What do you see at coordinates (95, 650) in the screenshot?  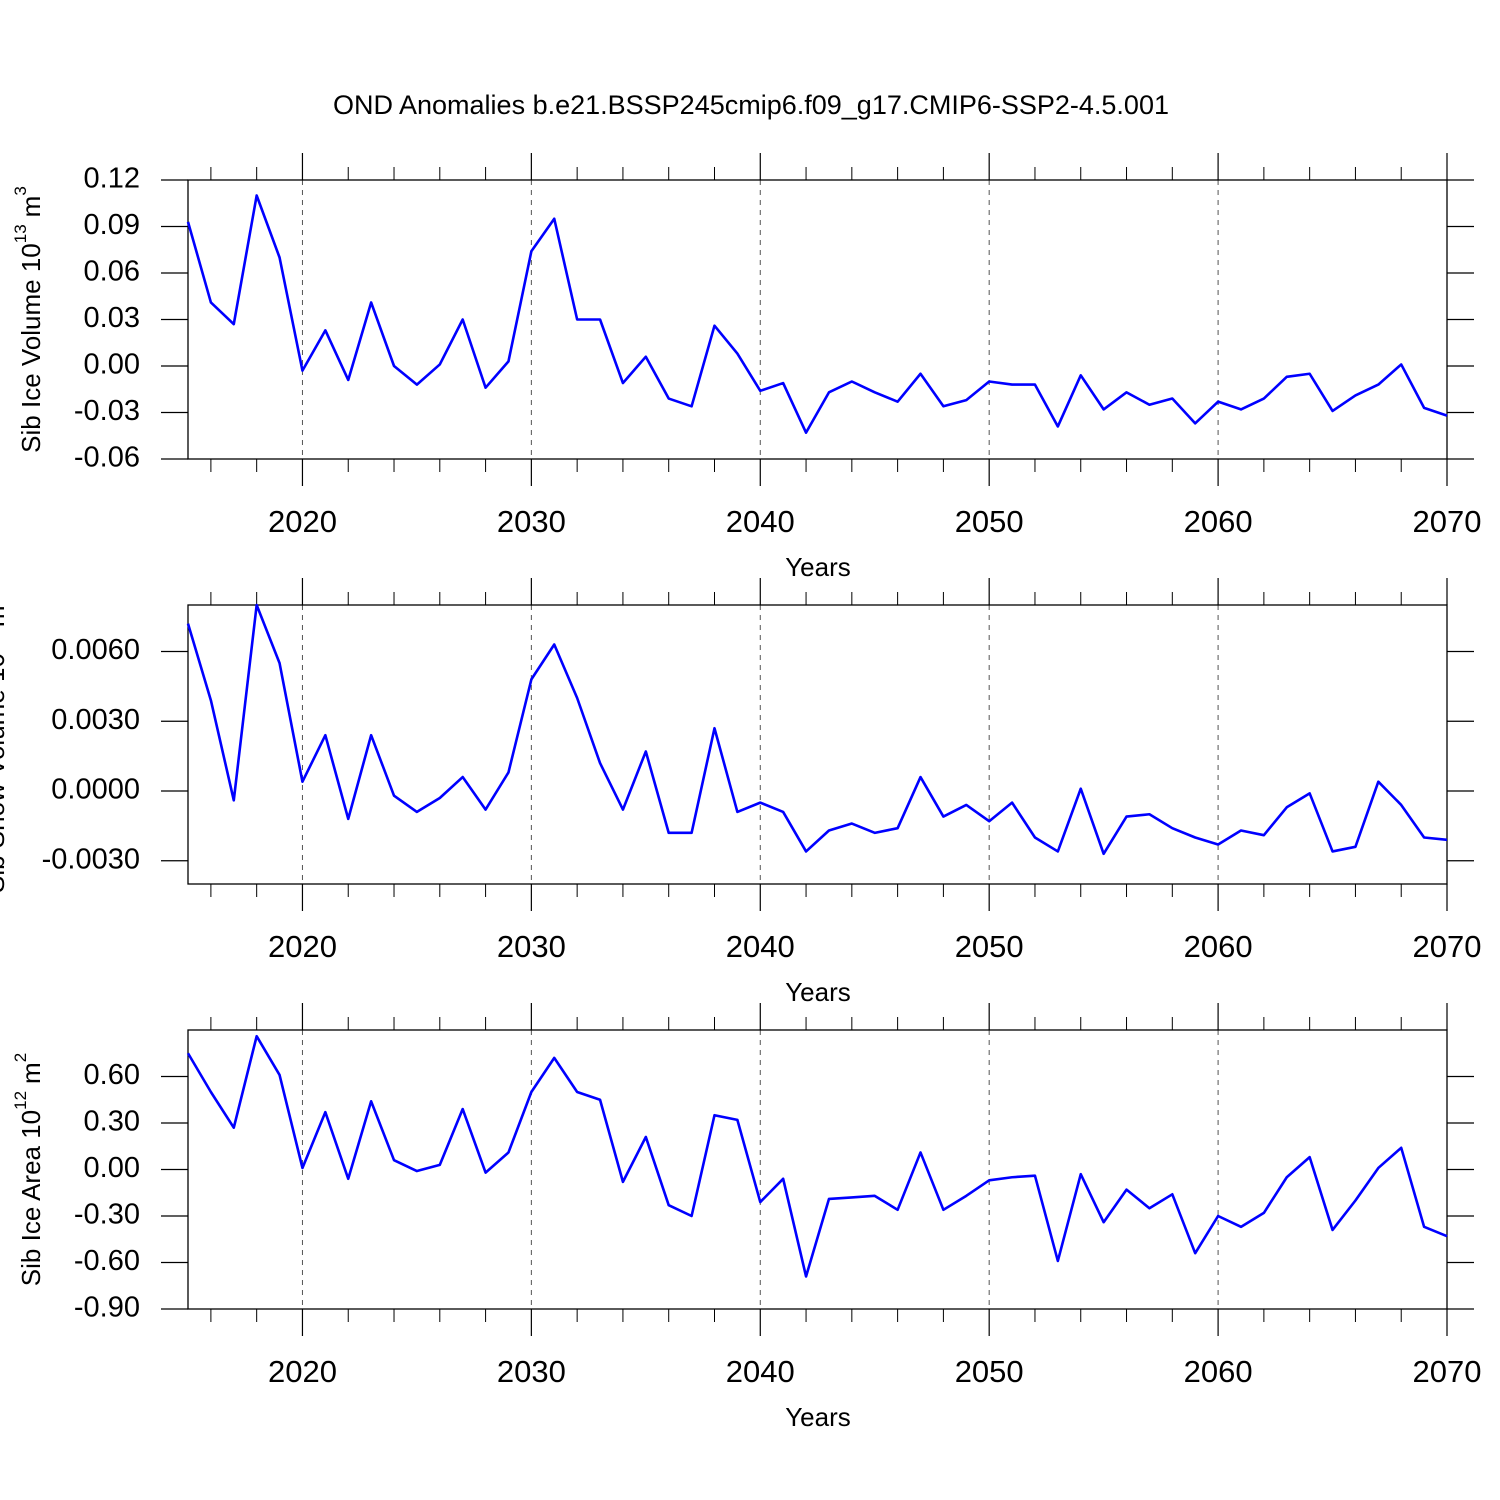 I see `y-tick-label: 0.0060` at bounding box center [95, 650].